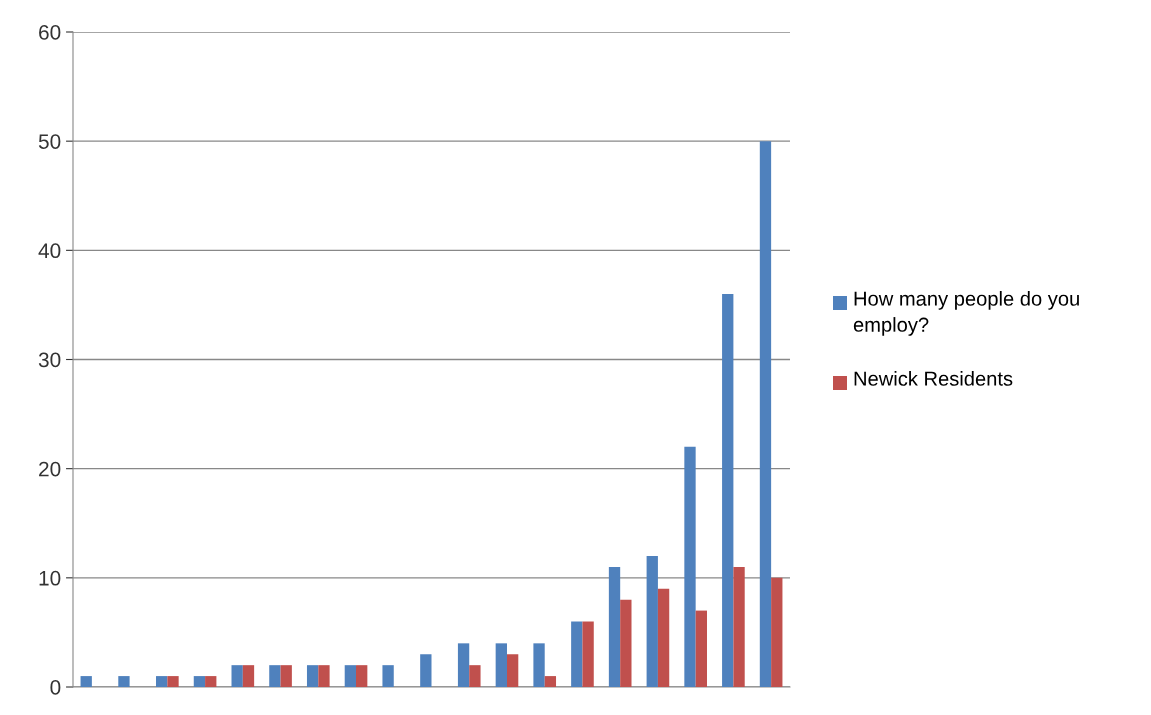 This screenshot has width=1151, height=715. What do you see at coordinates (933, 378) in the screenshot?
I see `legend-label: Newick Residents` at bounding box center [933, 378].